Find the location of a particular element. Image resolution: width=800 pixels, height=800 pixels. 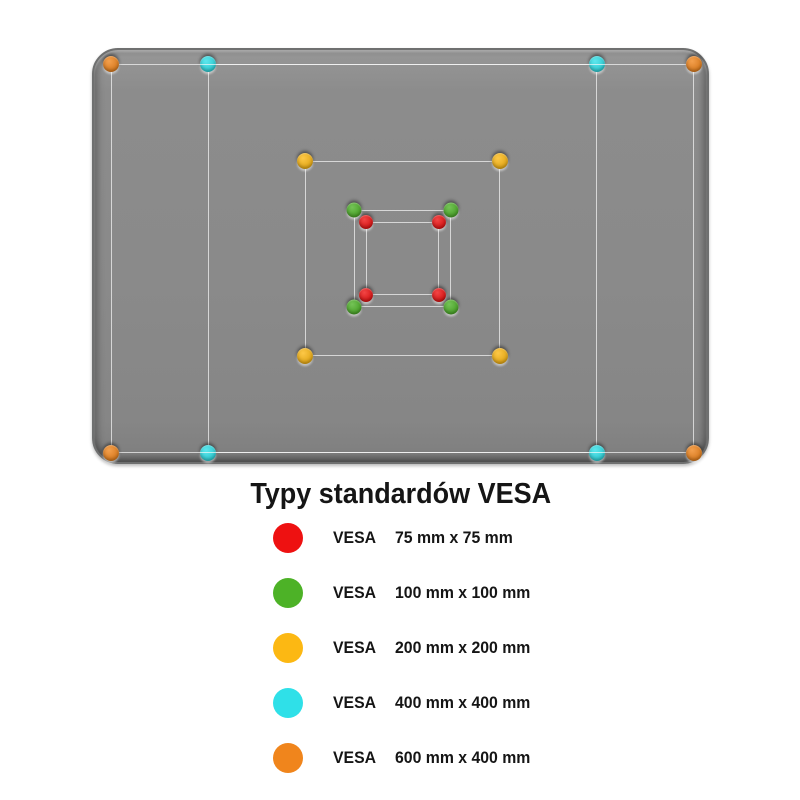

legend-size-value-text: 75 mm x 75 mm is located at coordinates (454, 537).